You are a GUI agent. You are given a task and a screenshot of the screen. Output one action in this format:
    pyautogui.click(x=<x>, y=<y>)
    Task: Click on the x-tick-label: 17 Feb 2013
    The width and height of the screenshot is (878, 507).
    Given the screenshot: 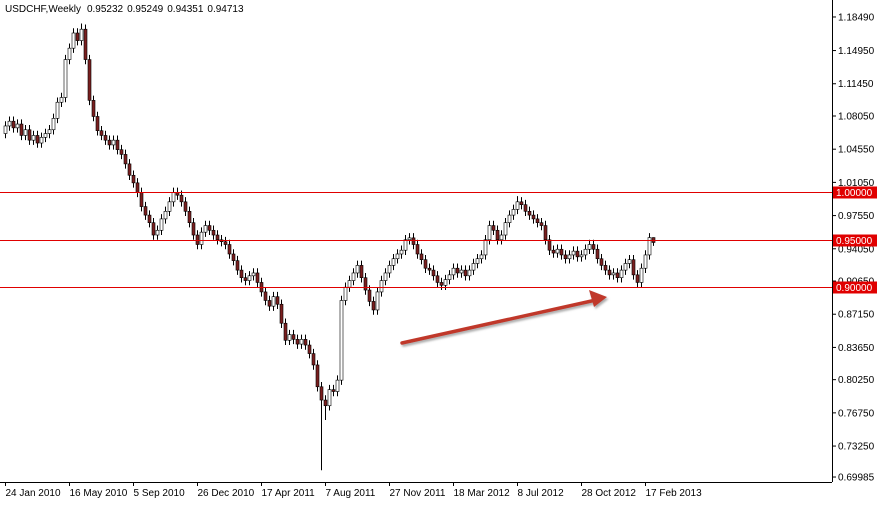 What is the action you would take?
    pyautogui.click(x=674, y=493)
    